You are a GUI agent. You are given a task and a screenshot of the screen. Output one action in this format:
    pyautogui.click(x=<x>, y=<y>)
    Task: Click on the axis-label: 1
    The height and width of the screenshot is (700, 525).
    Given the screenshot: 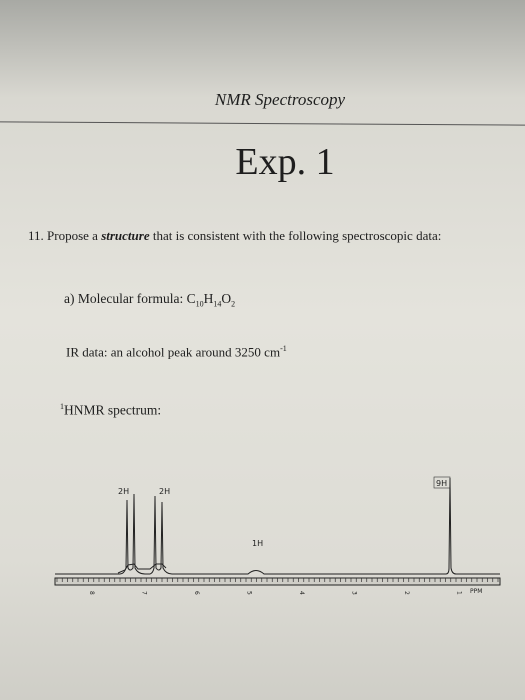 What is the action you would take?
    pyautogui.click(x=459, y=593)
    